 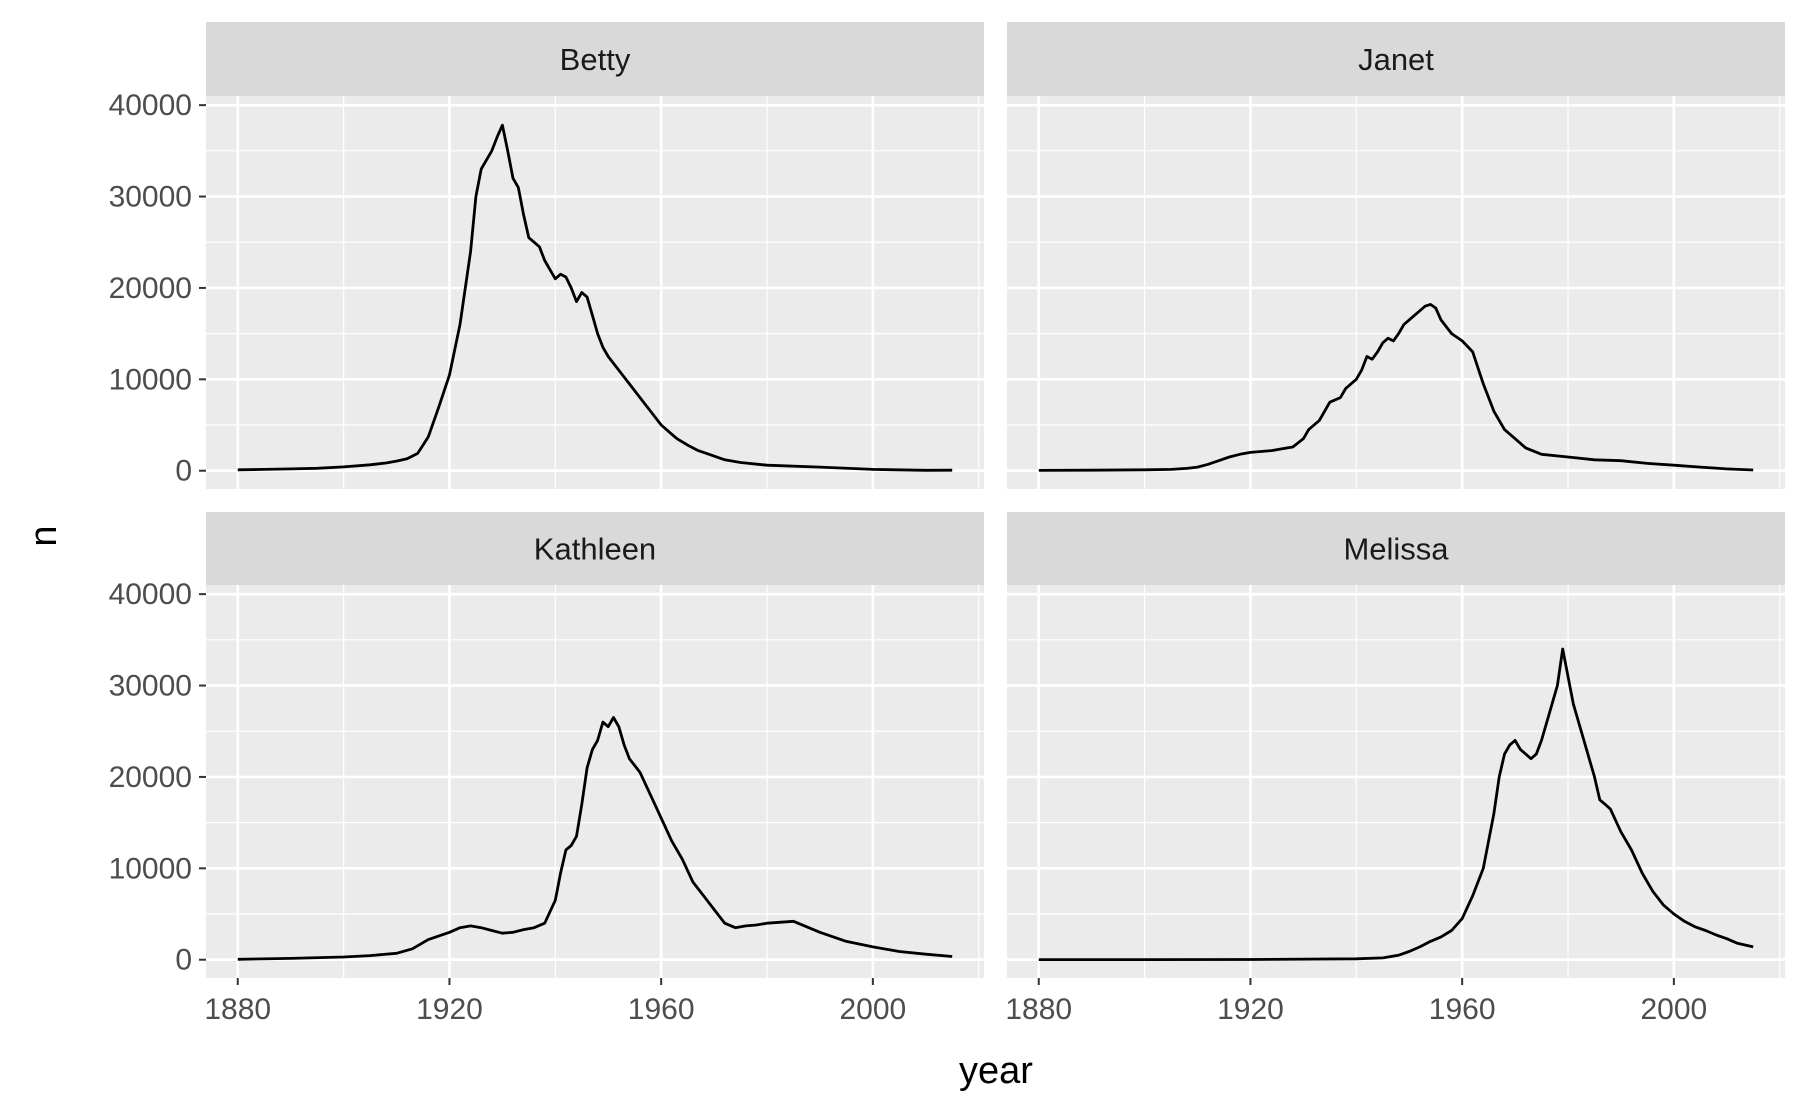 What do you see at coordinates (595, 838) in the screenshot?
I see `series-line-kathleen` at bounding box center [595, 838].